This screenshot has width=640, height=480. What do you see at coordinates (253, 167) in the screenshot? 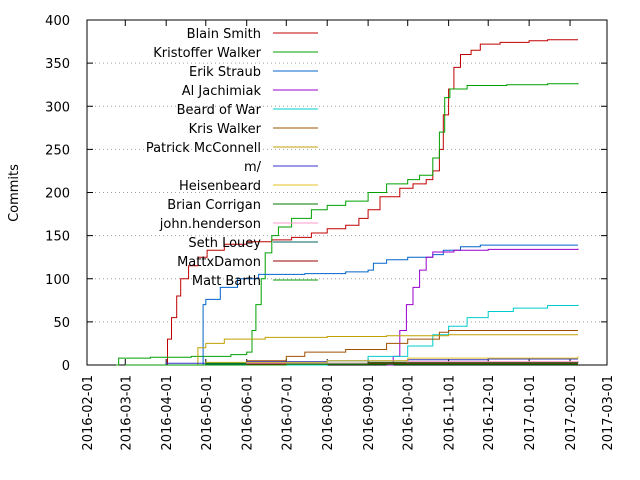
I see `legend-label: m/` at bounding box center [253, 167].